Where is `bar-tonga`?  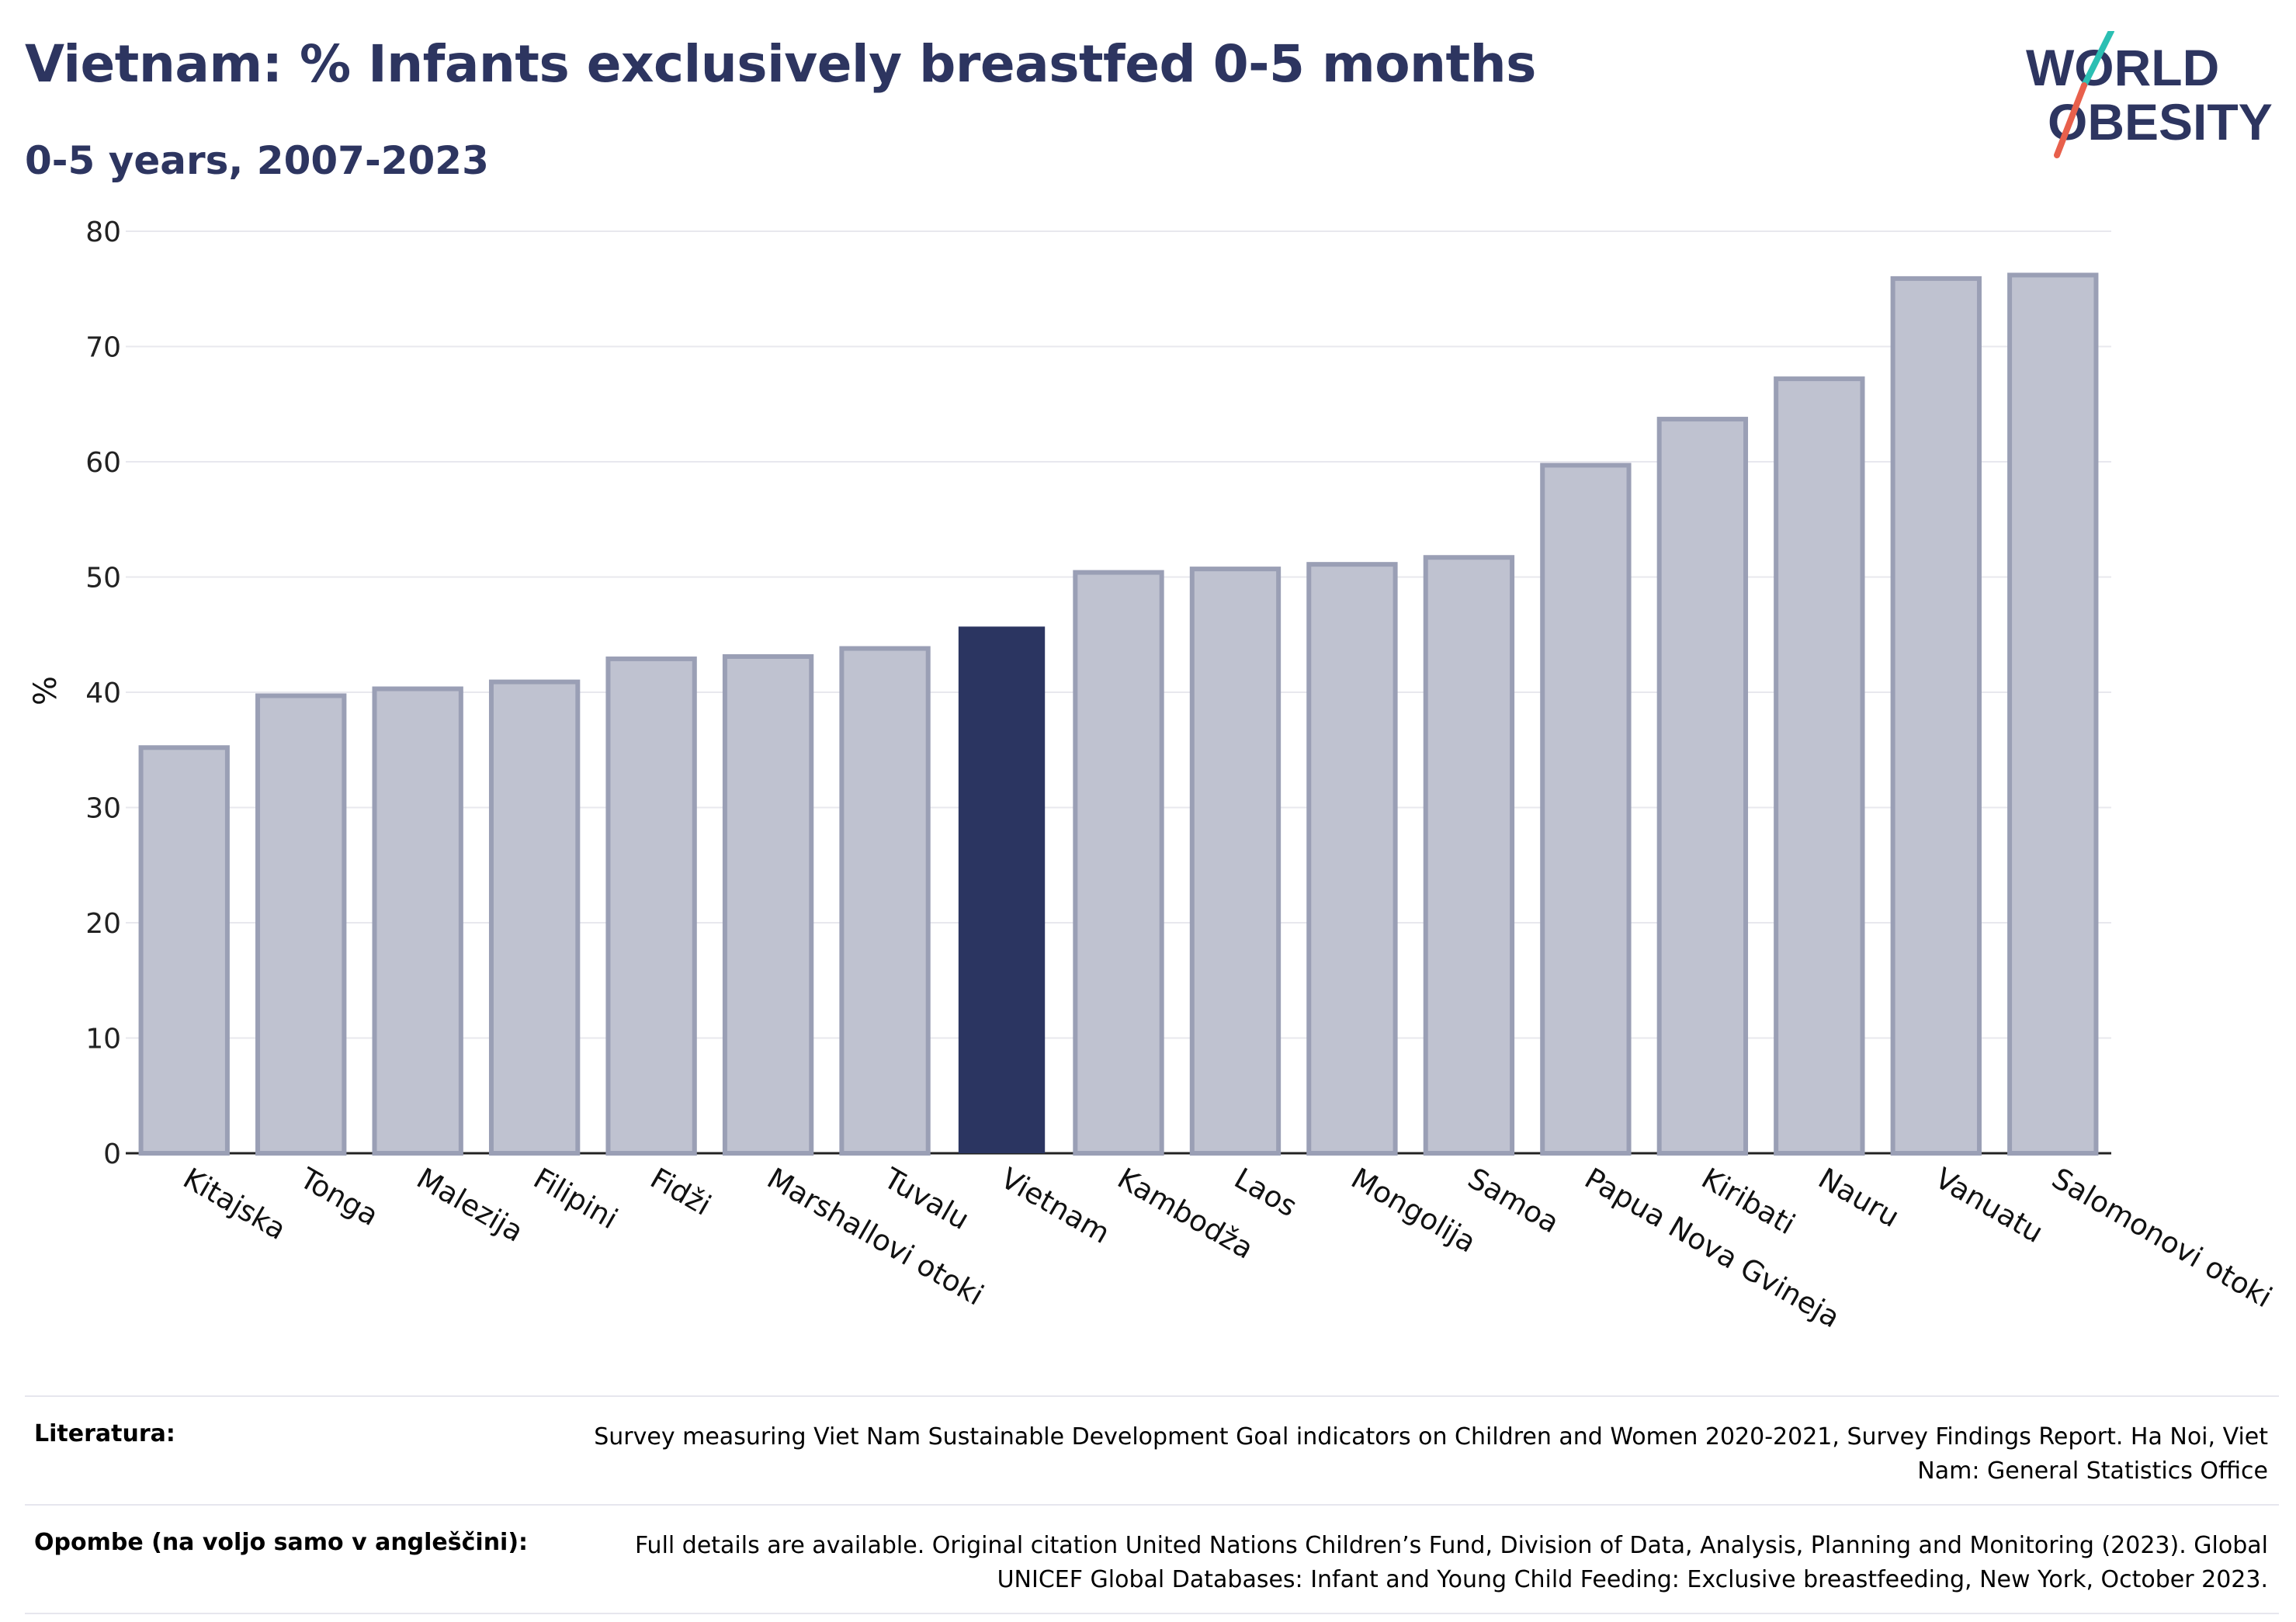 bar-tonga is located at coordinates (301, 924).